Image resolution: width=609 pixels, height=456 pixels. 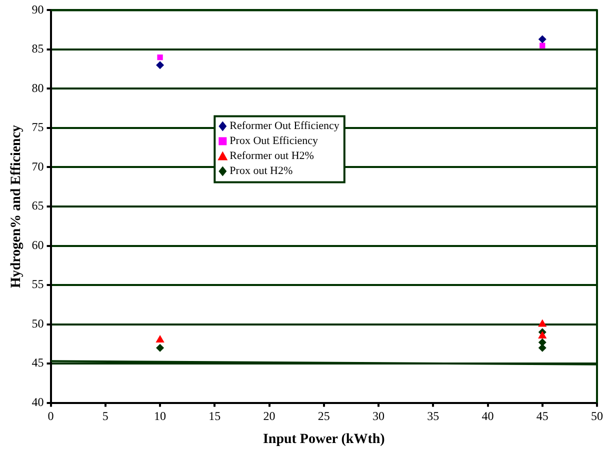 What do you see at coordinates (38, 49) in the screenshot?
I see `y-tick-label: 85` at bounding box center [38, 49].